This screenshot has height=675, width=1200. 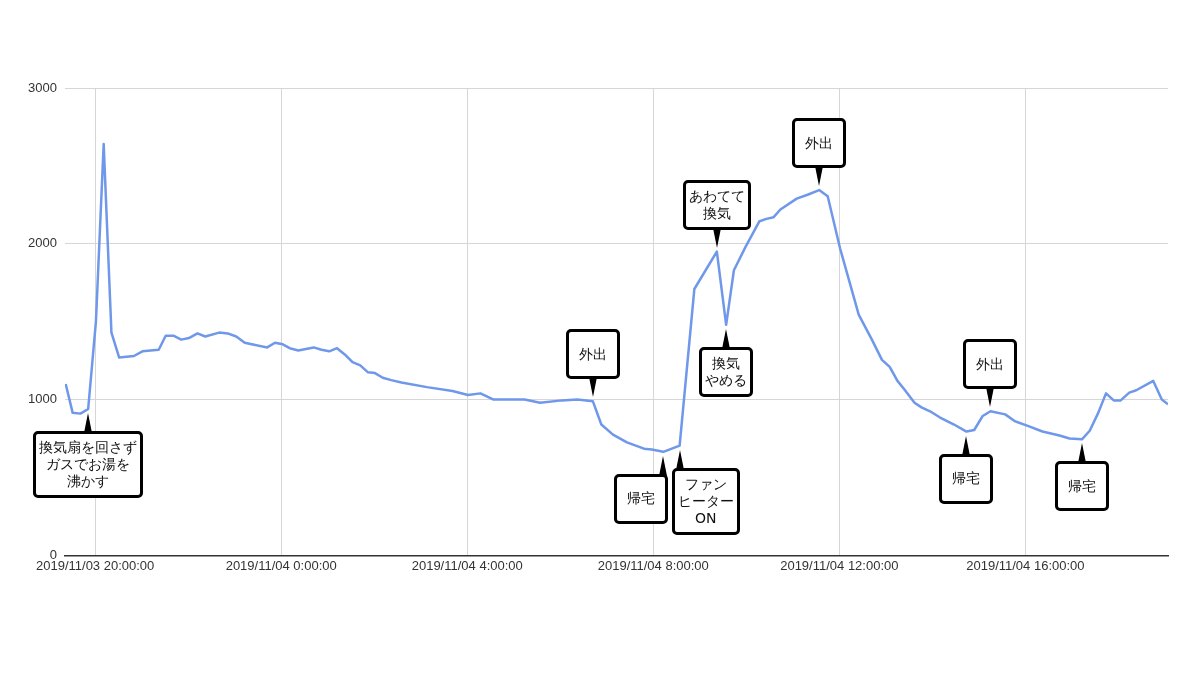 What do you see at coordinates (42, 87) in the screenshot?
I see `y-tick-label: 3000` at bounding box center [42, 87].